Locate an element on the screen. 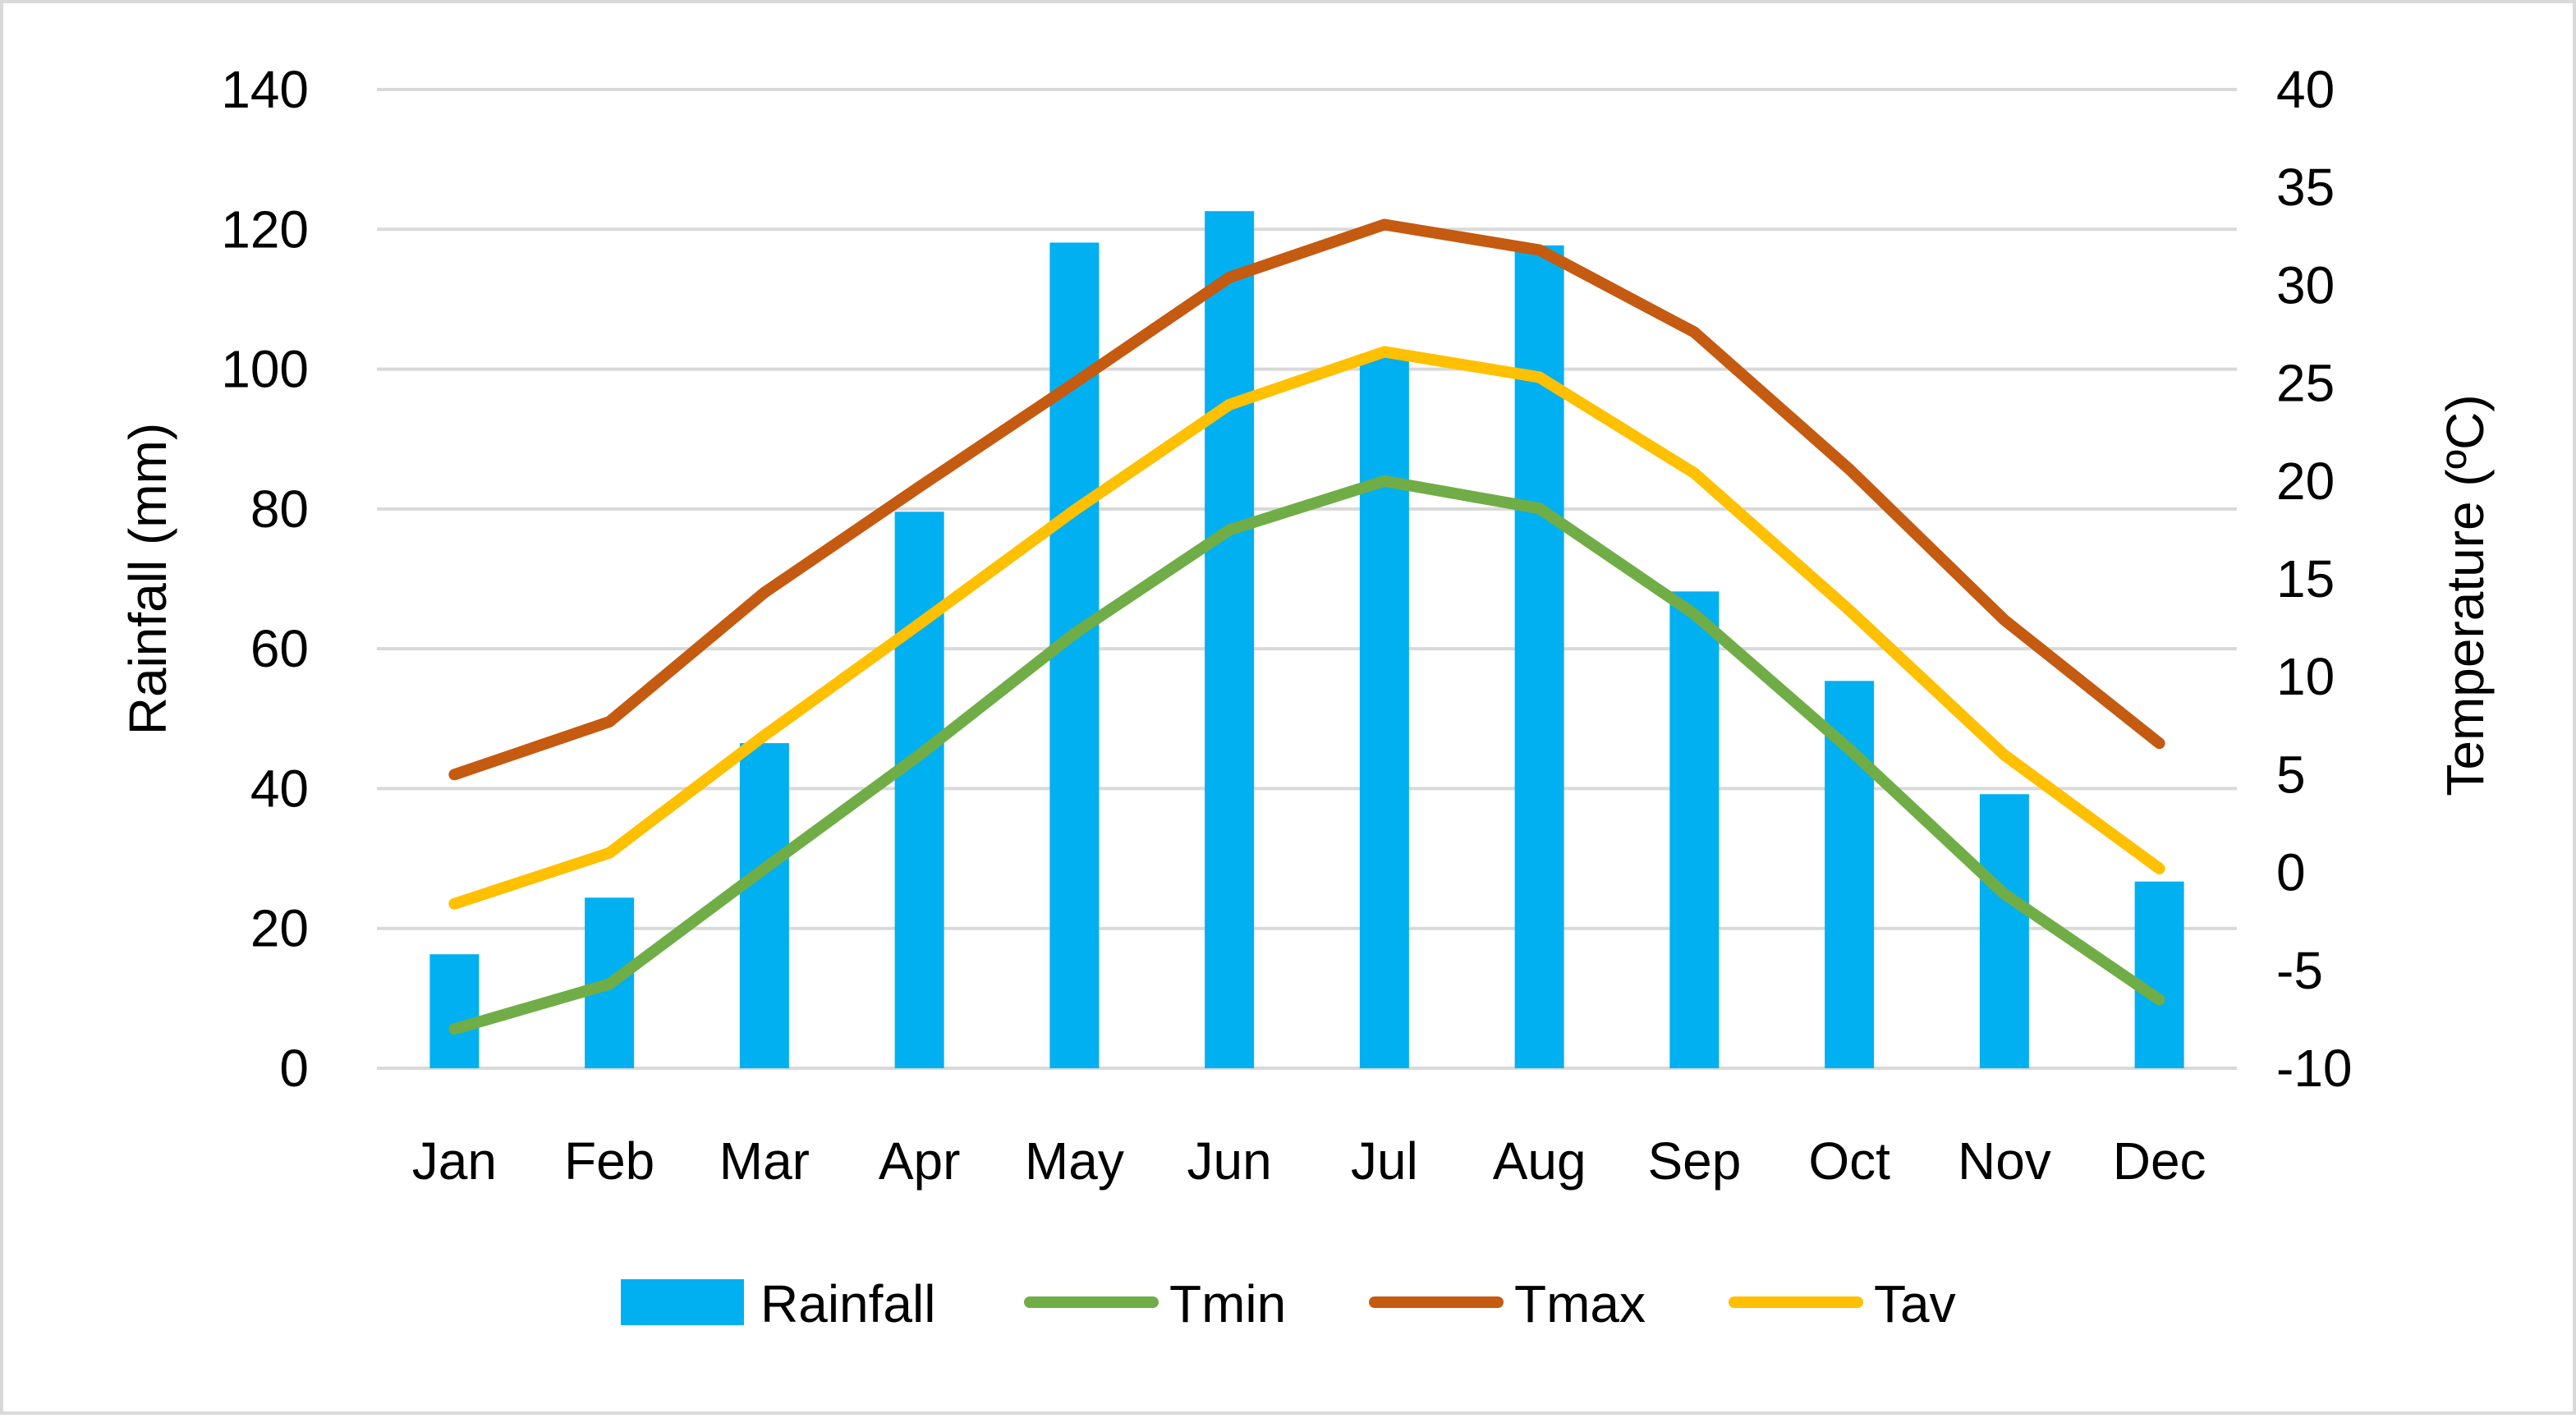 This screenshot has height=1418, width=2576. x-tick-label: Jun is located at coordinates (1229, 1161).